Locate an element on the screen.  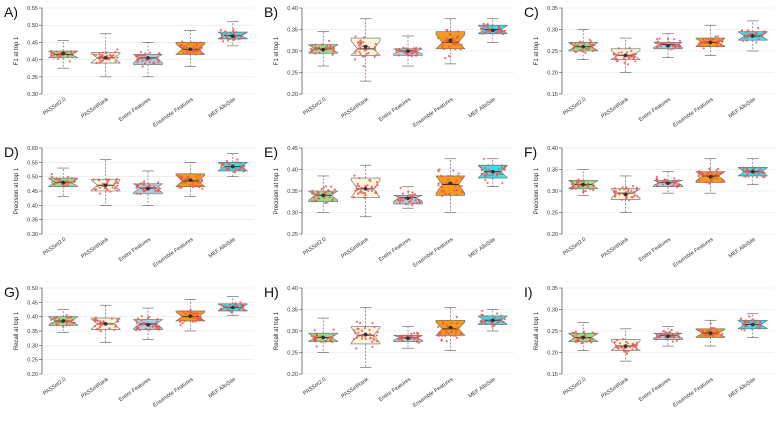
panel-label: F) is located at coordinates (530, 152).